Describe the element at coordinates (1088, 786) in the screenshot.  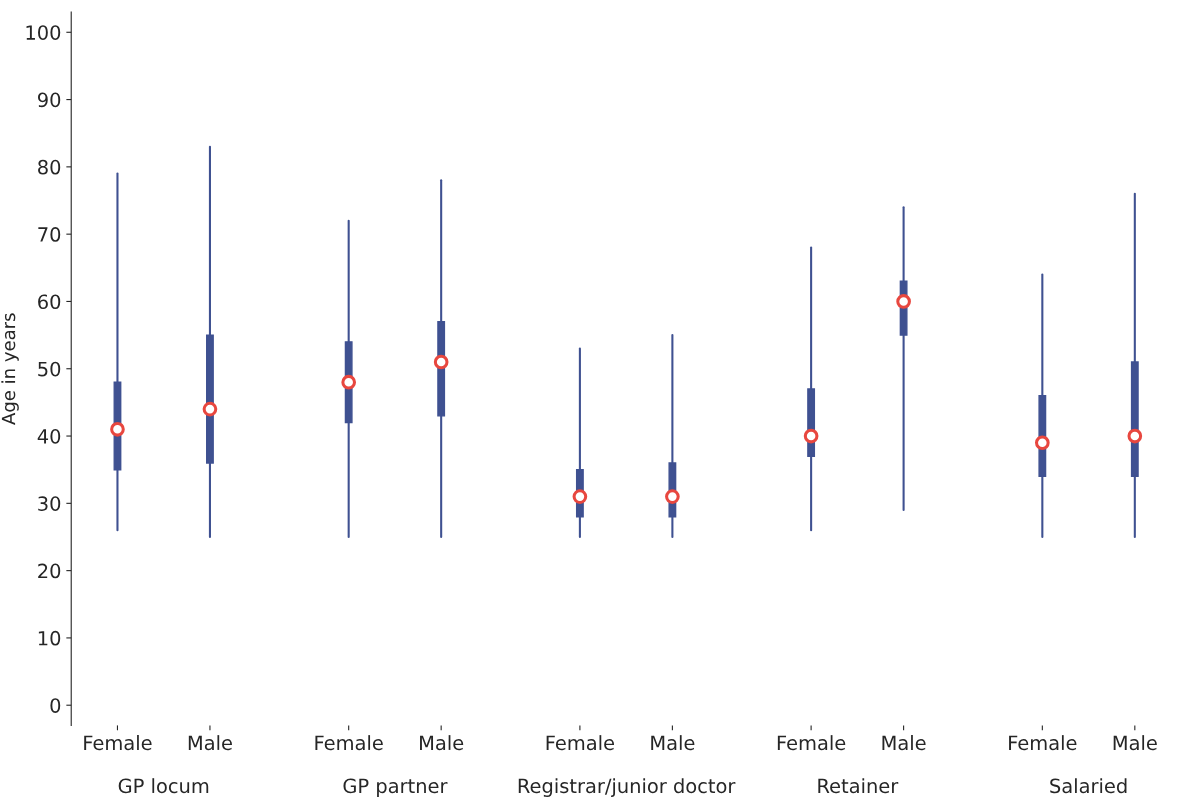
I see `text: Salaried` at that location.